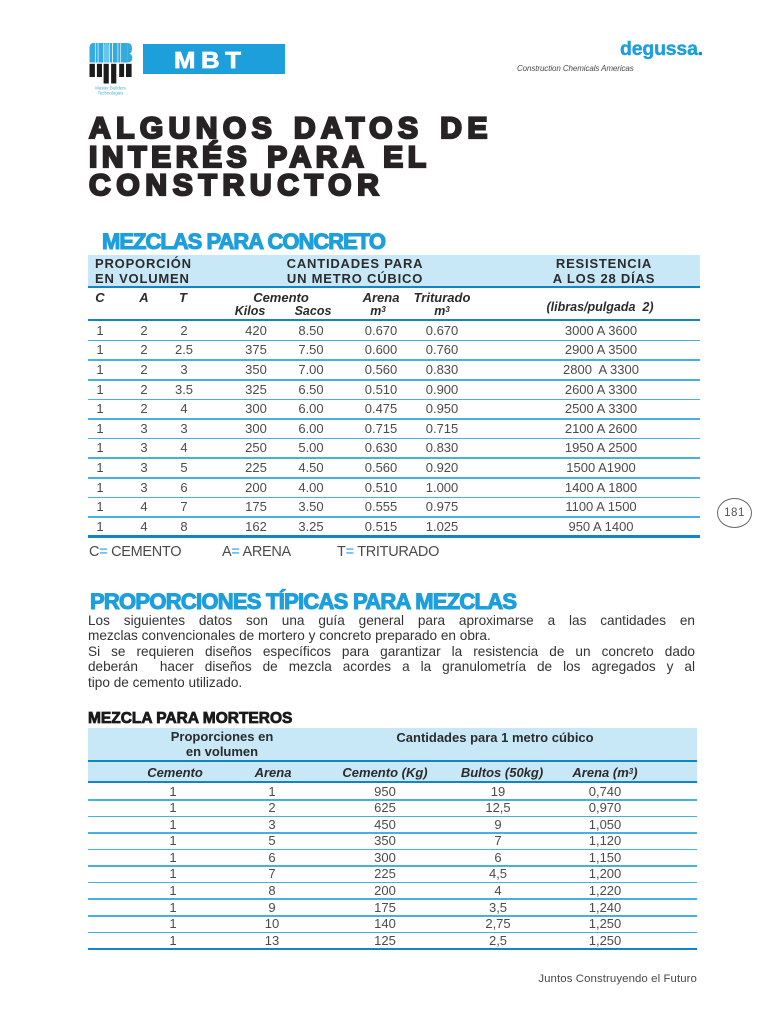 This screenshot has height=1024, width=768. I want to click on svg-text: Technologies, so click(111, 93).